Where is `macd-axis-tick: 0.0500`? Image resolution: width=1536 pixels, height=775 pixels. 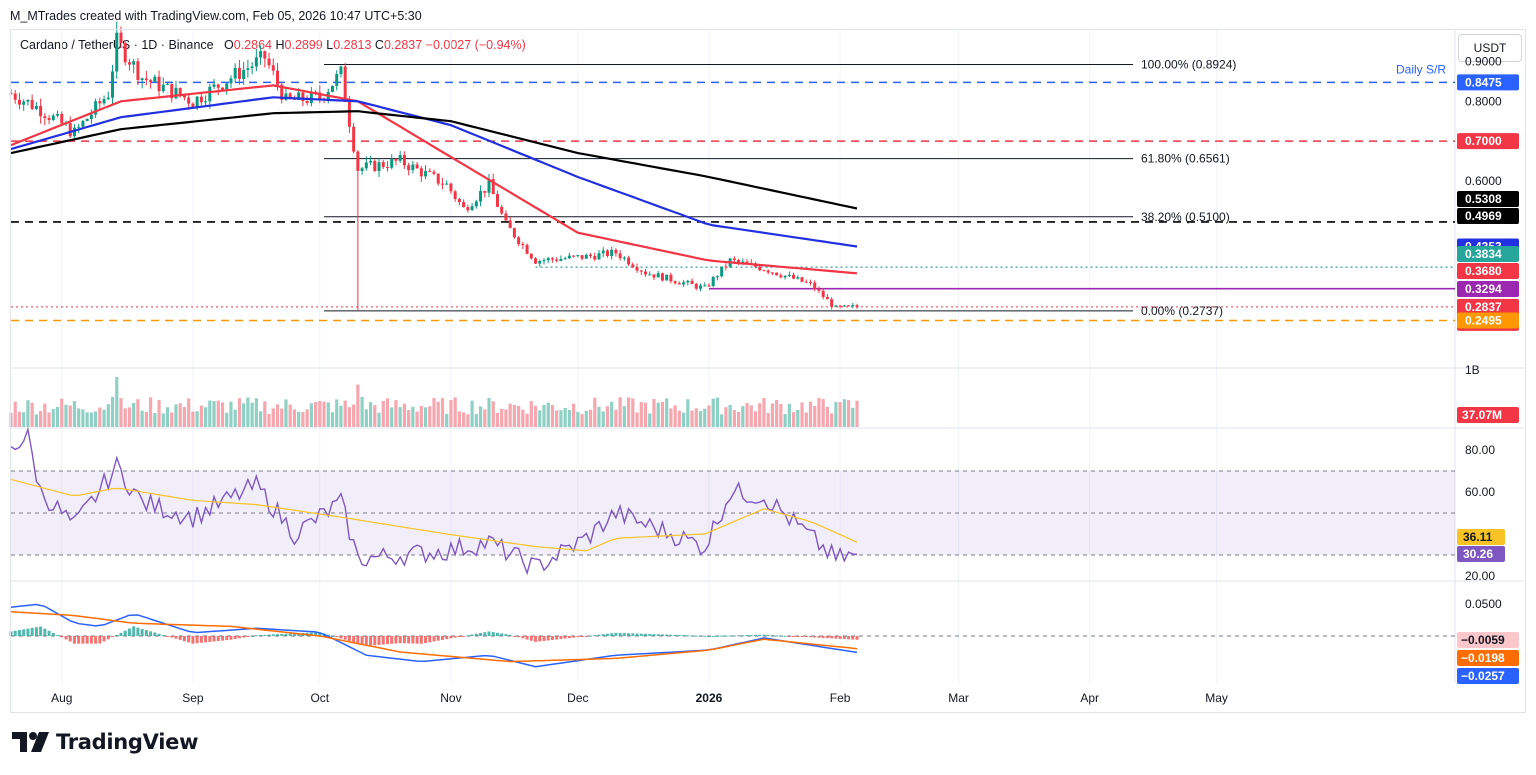
macd-axis-tick: 0.0500 is located at coordinates (1483, 604).